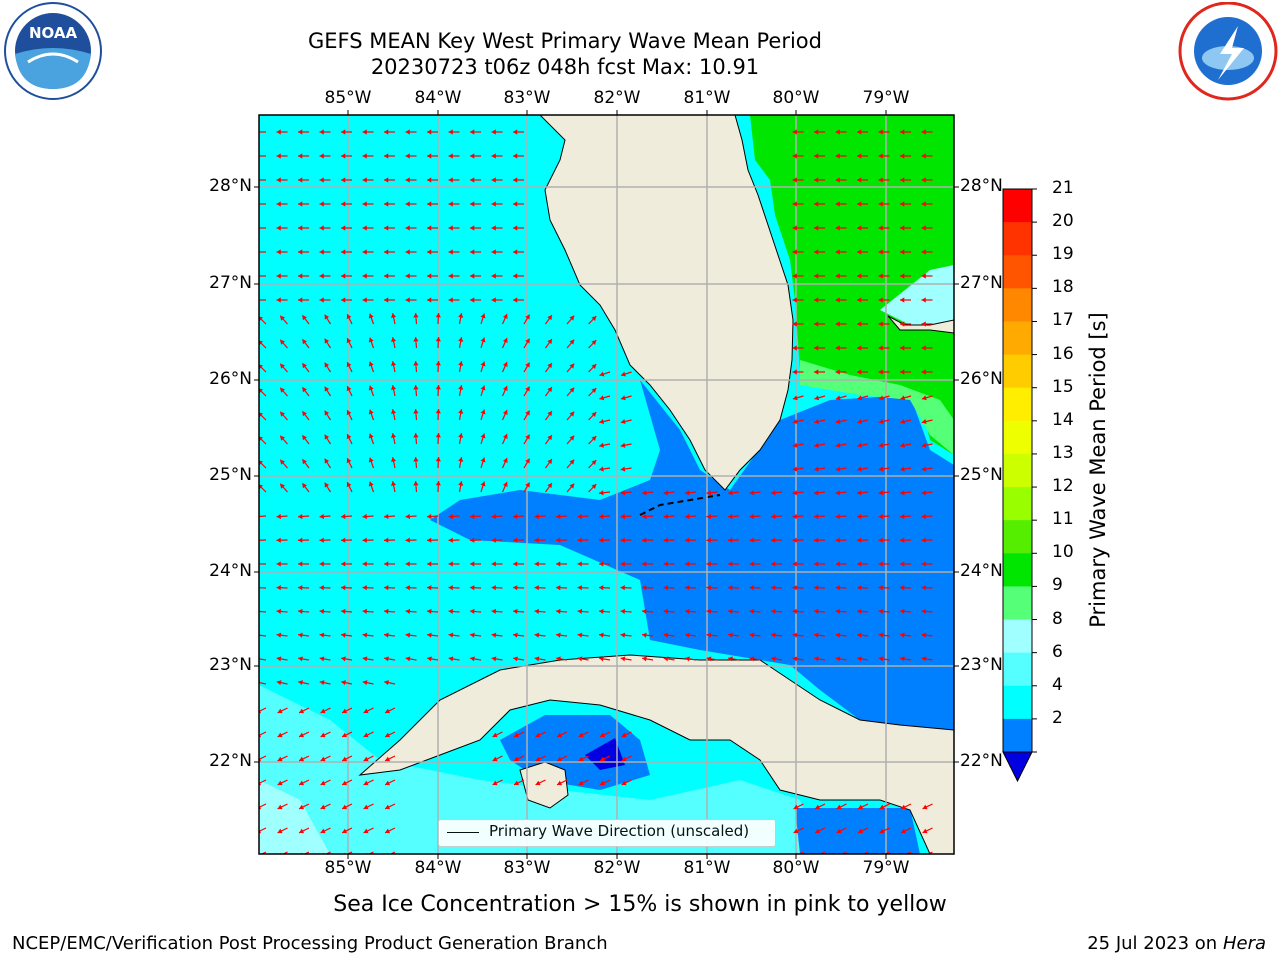  I want to click on lon-tick-label-top: 84°W, so click(438, 98).